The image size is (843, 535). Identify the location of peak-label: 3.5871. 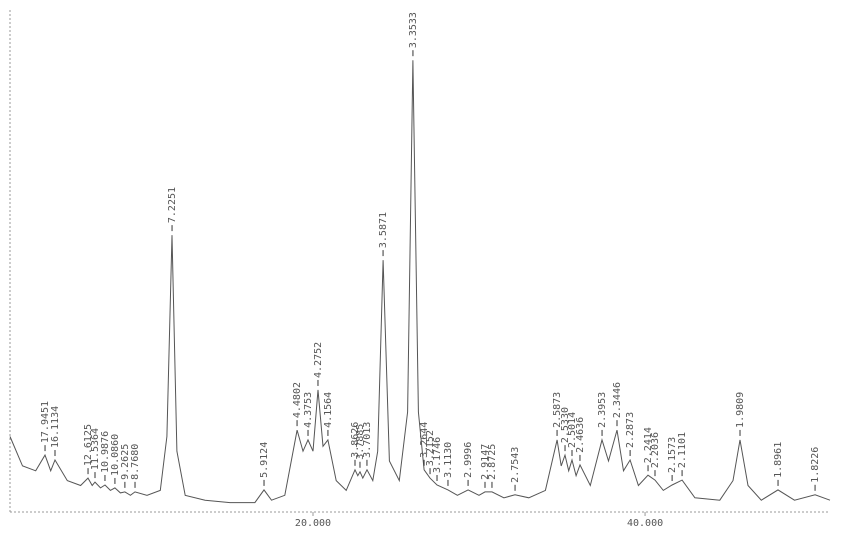
(383, 230).